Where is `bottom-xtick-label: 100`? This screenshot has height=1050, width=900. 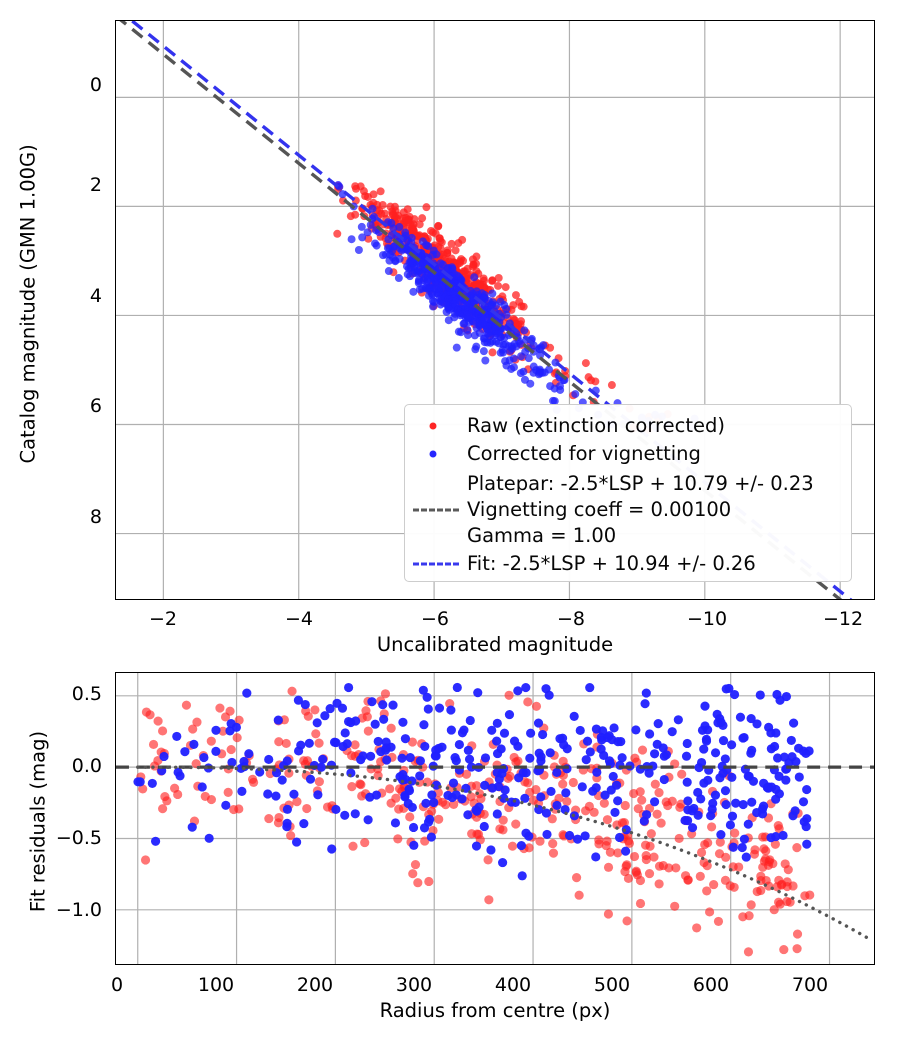 bottom-xtick-label: 100 is located at coordinates (216, 985).